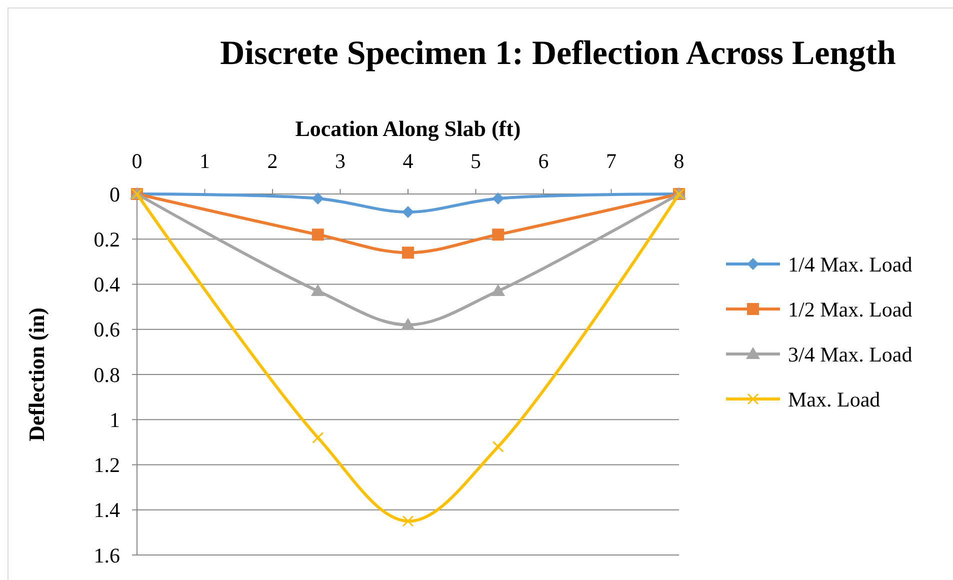 The width and height of the screenshot is (953, 580). What do you see at coordinates (107, 330) in the screenshot?
I see `y-tick-label: 0.6` at bounding box center [107, 330].